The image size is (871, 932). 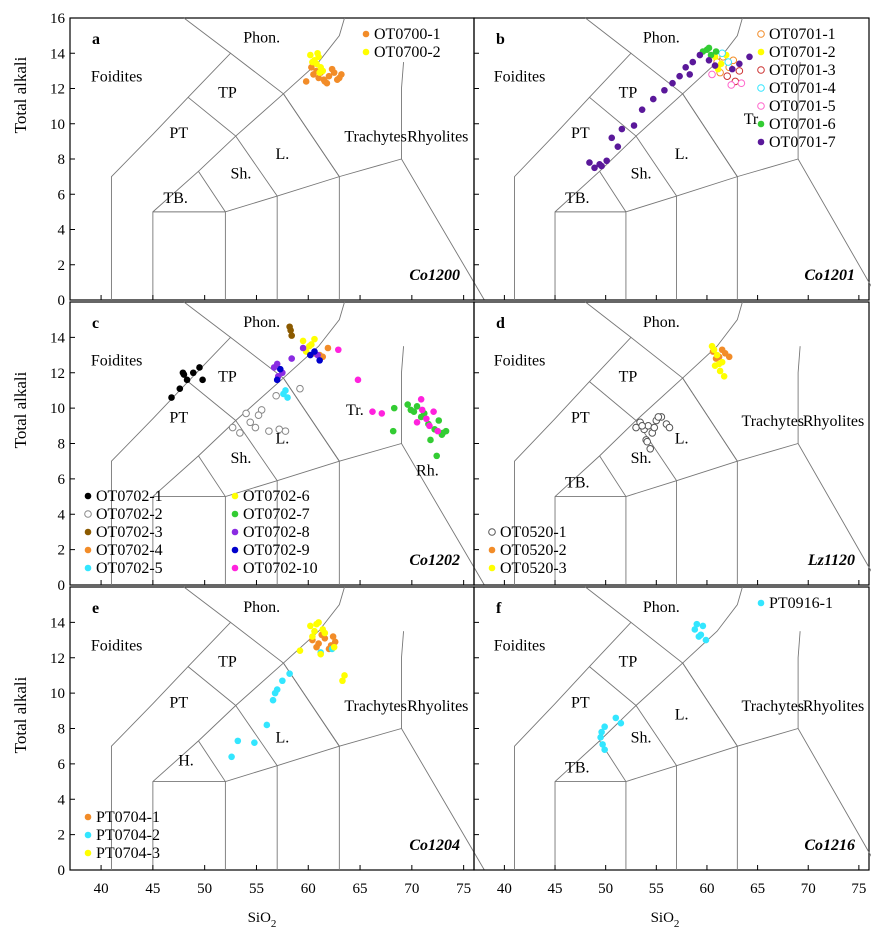 What do you see at coordinates (375, 136) in the screenshot?
I see `field-label: Trachytes` at bounding box center [375, 136].